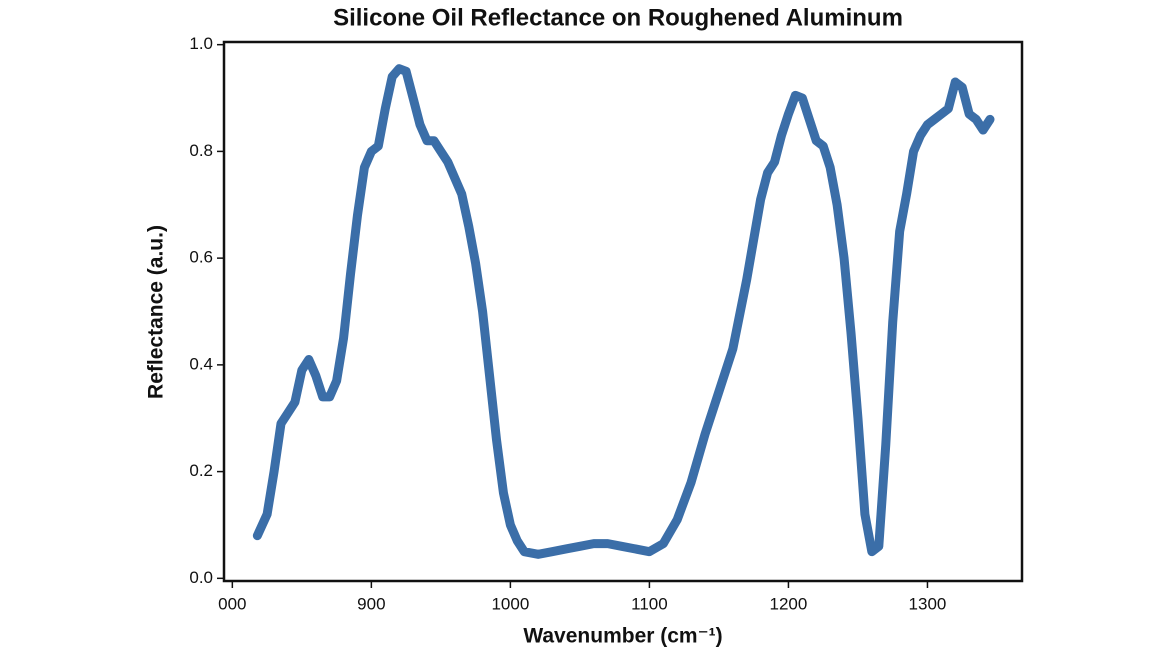 This screenshot has height=658, width=1170. What do you see at coordinates (649, 603) in the screenshot?
I see `x-tick-label: 1100` at bounding box center [649, 603].